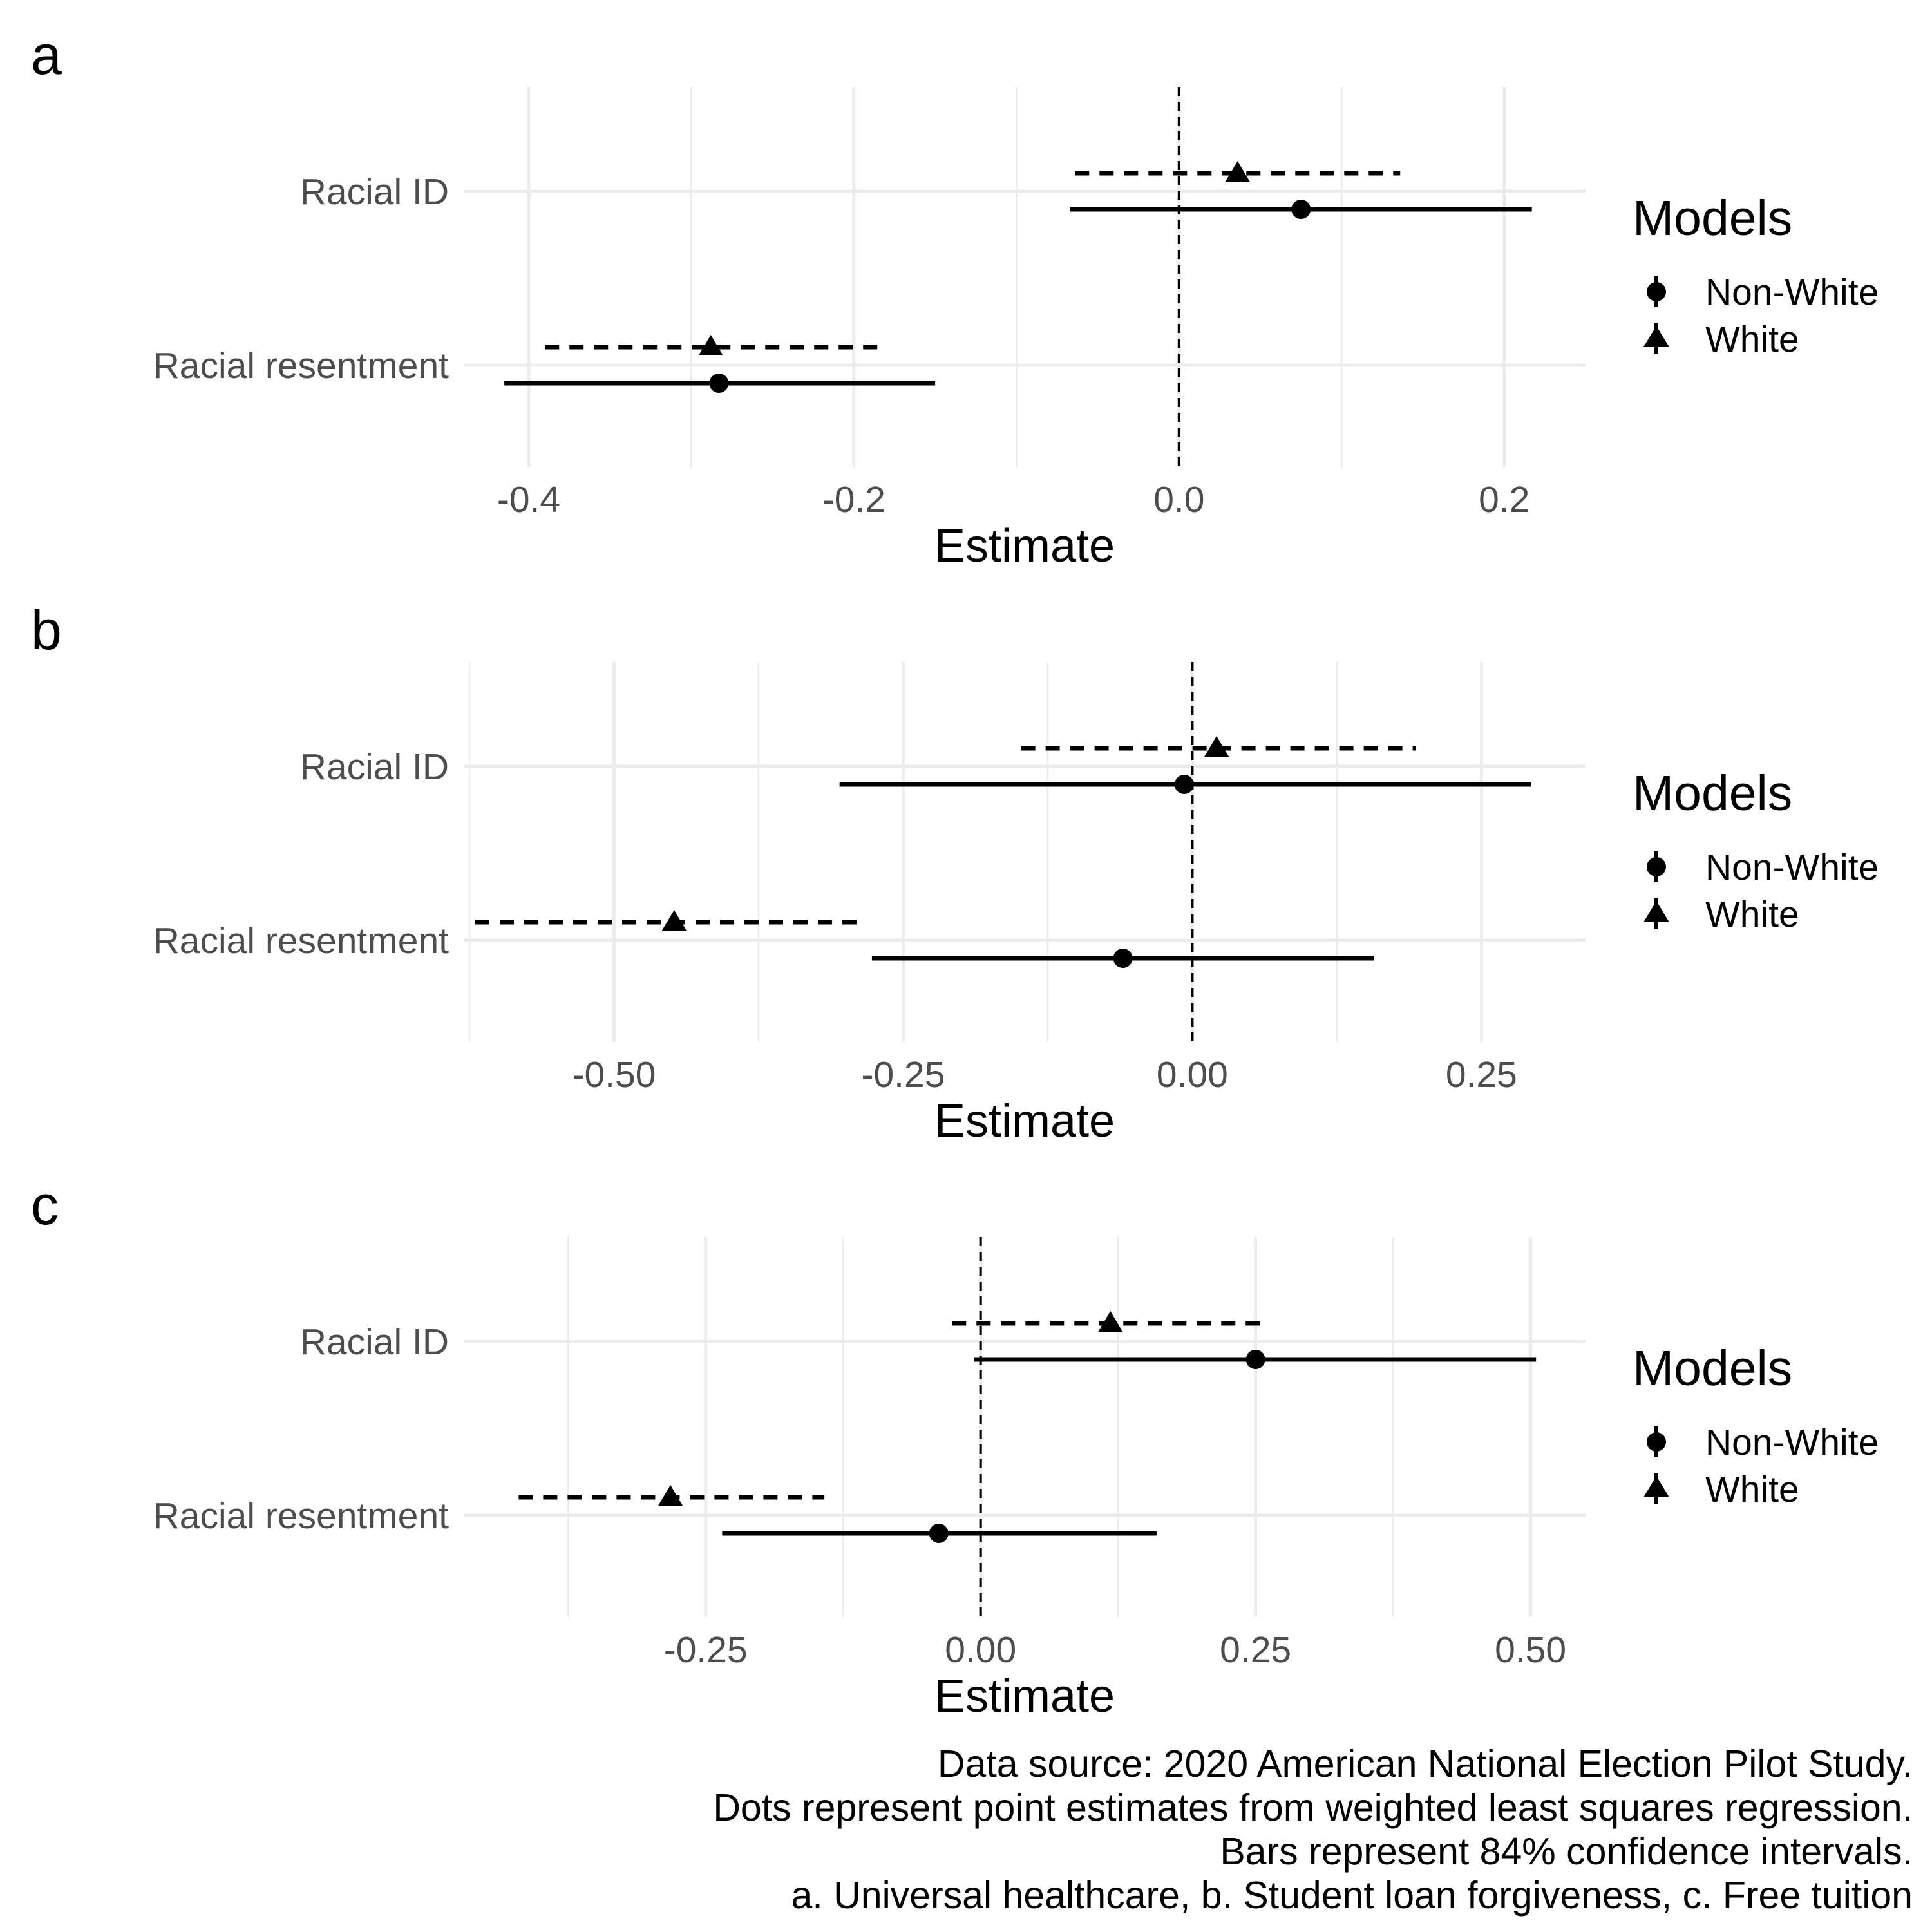 The width and height of the screenshot is (1932, 1932). What do you see at coordinates (1566, 1851) in the screenshot?
I see `caption-line-bars: Bars represent 84% confidence intervals.` at bounding box center [1566, 1851].